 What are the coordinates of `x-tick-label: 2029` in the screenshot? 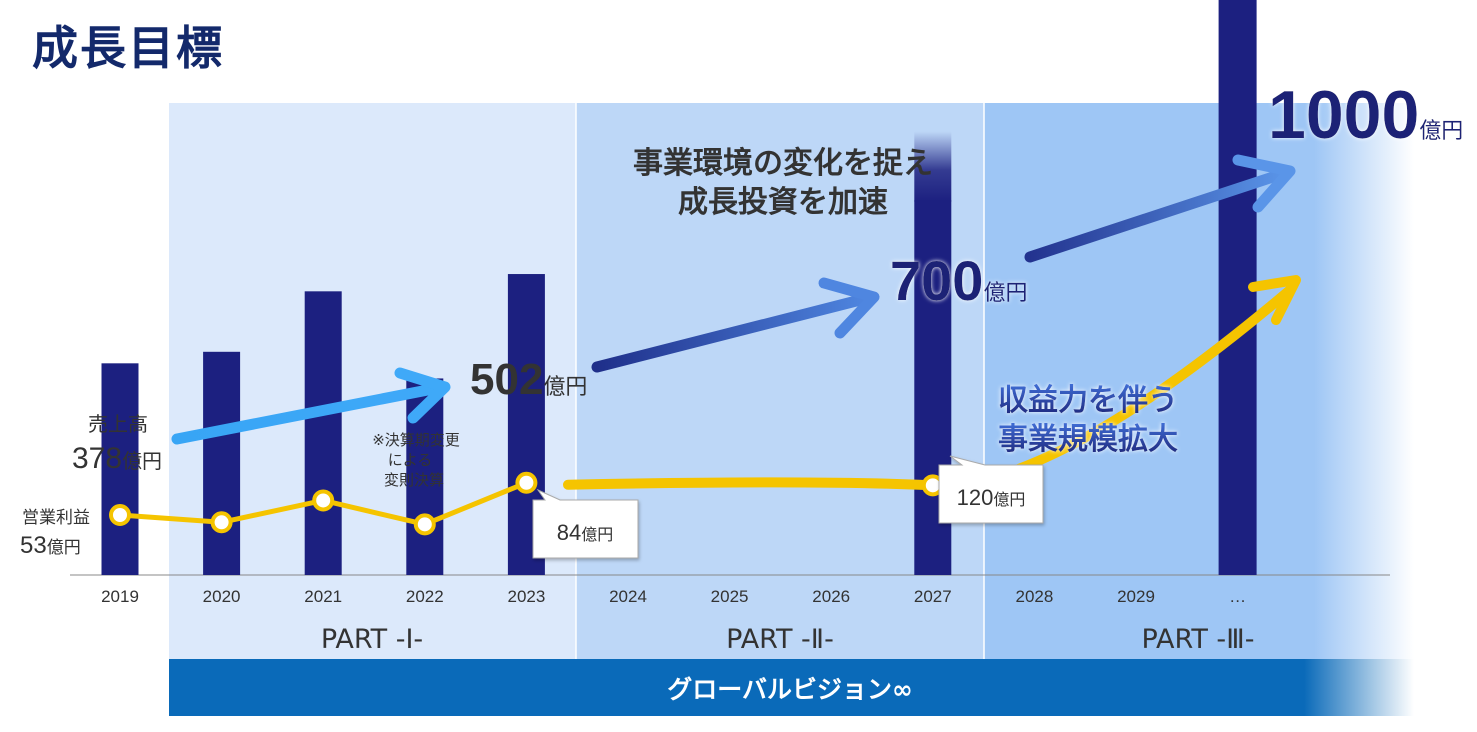 It's located at (1136, 596).